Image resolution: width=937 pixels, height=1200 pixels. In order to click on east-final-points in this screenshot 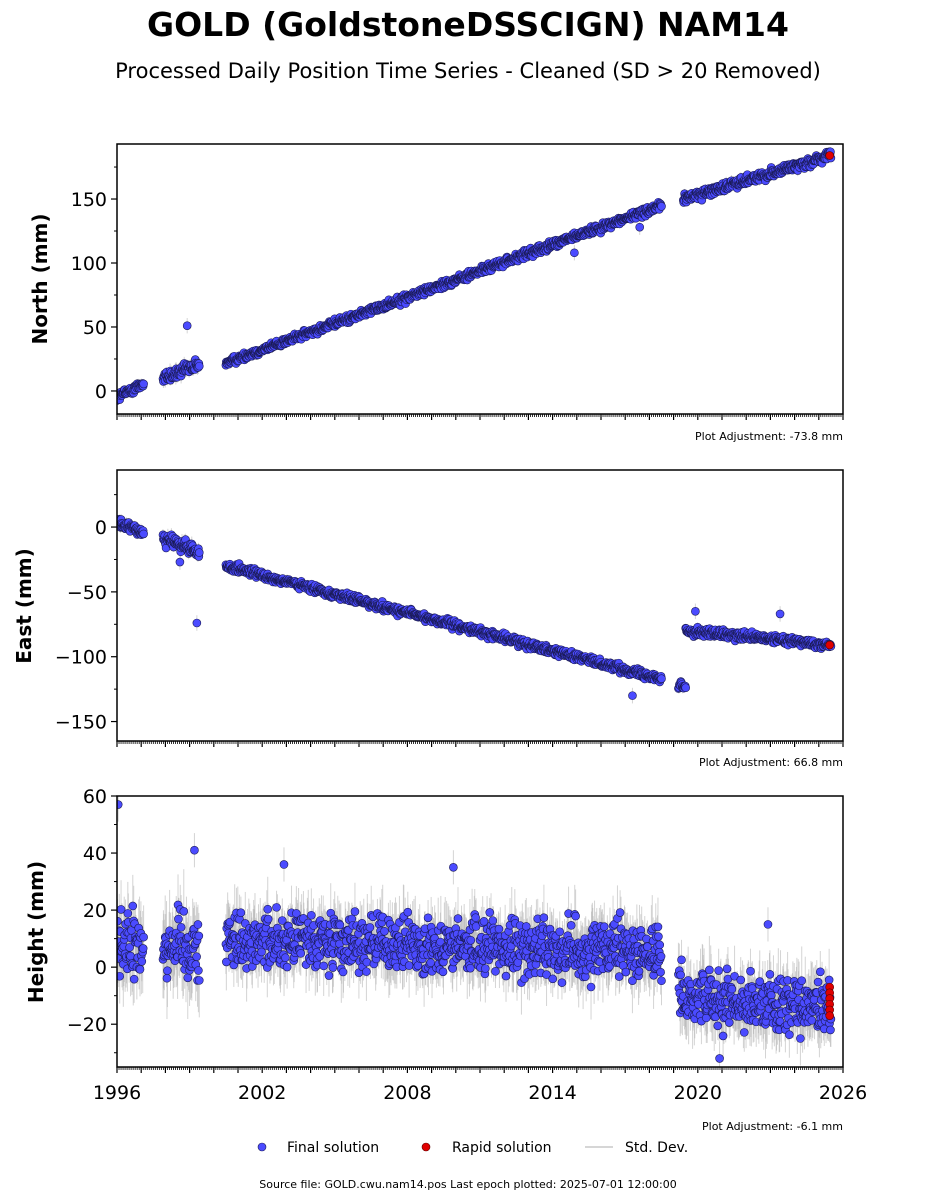, I will do `click(476, 607)`.